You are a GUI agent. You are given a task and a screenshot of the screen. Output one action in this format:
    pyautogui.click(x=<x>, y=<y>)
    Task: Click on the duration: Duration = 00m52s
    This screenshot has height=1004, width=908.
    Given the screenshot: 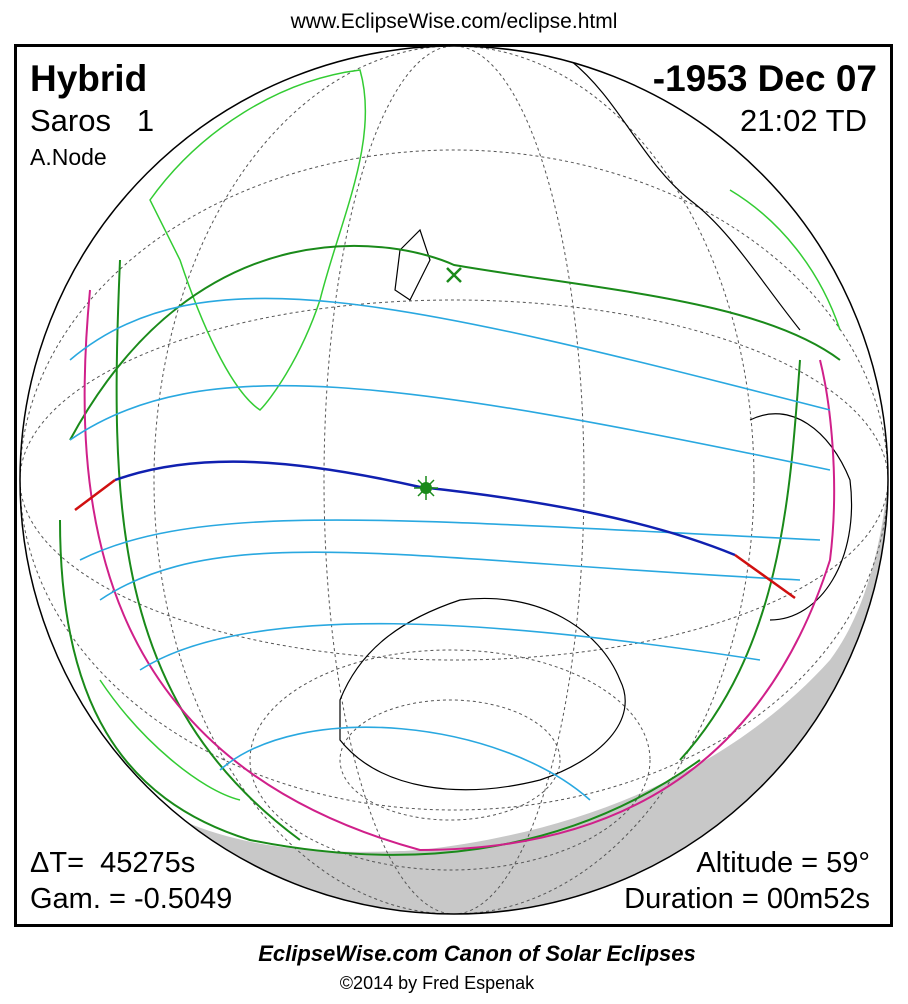 What is the action you would take?
    pyautogui.click(x=747, y=899)
    